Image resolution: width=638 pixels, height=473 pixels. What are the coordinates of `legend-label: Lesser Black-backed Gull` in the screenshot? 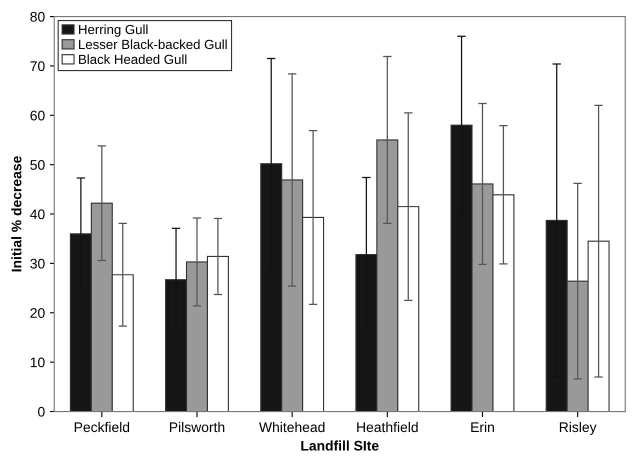 It's located at (153, 44).